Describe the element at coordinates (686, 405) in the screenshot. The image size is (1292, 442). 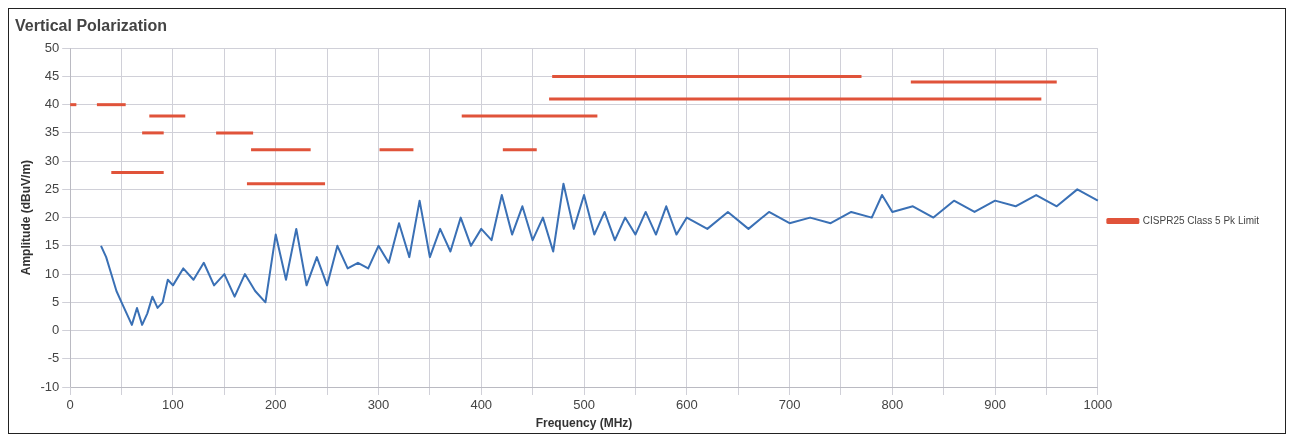
I see `x-tick-label: 600` at that location.